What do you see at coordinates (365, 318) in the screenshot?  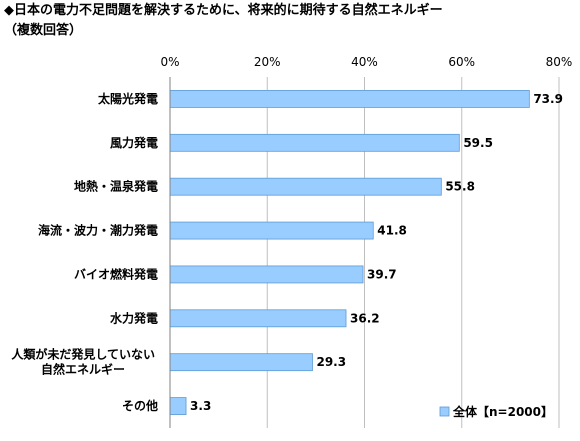 I see `value-label: 36.2` at bounding box center [365, 318].